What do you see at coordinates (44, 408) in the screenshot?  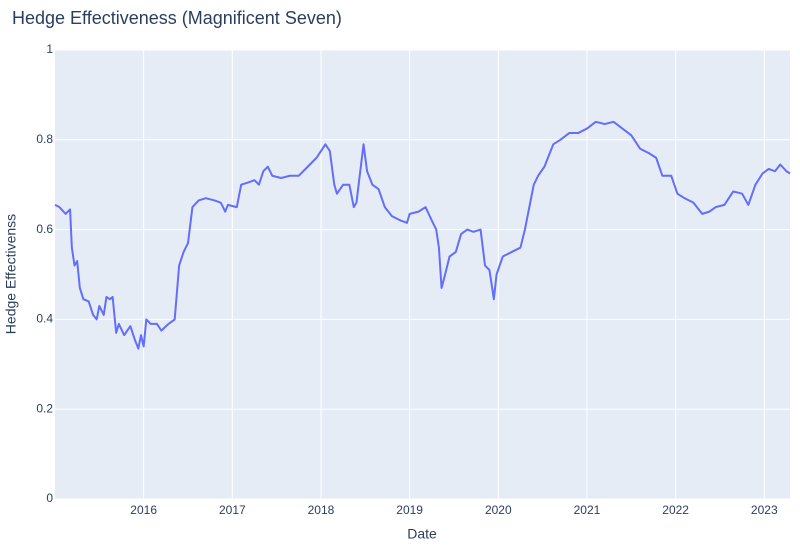 I see `y-tick-label: 0.2` at bounding box center [44, 408].